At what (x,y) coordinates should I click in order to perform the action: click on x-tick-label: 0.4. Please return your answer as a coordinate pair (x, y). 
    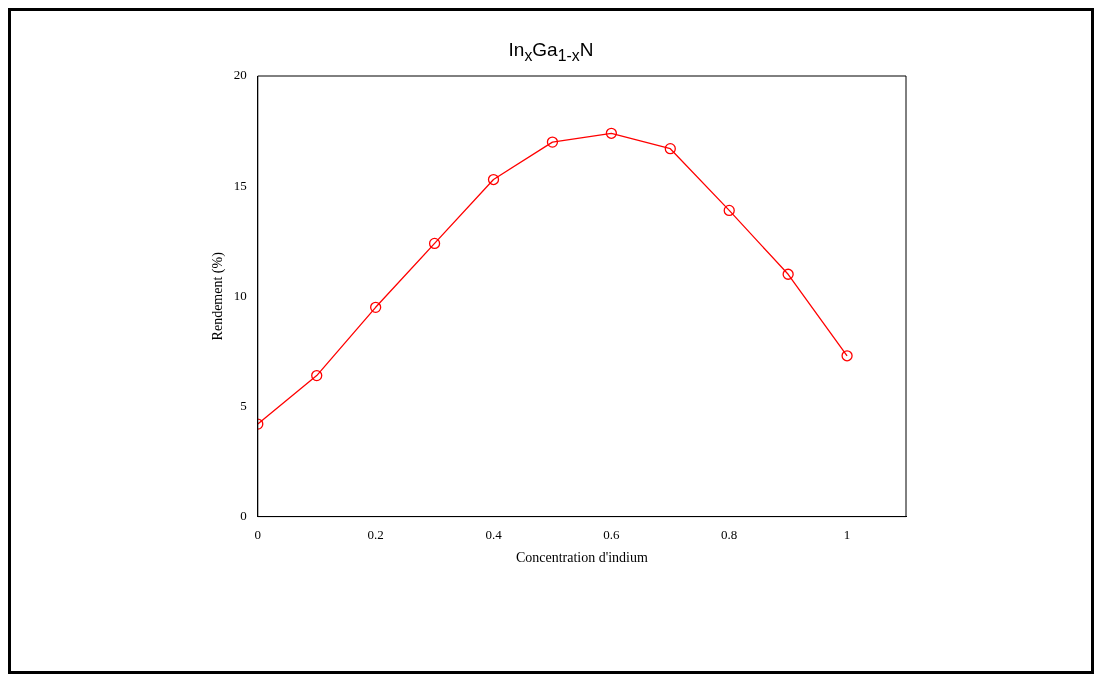
    Looking at the image, I should click on (494, 534).